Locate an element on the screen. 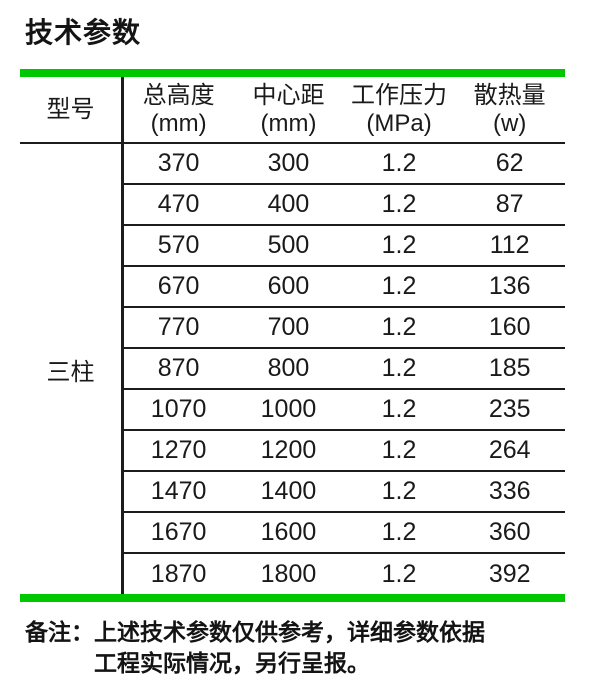 This screenshot has height=690, width=600. table-row: 770 700 1.2 160 is located at coordinates (292, 328).